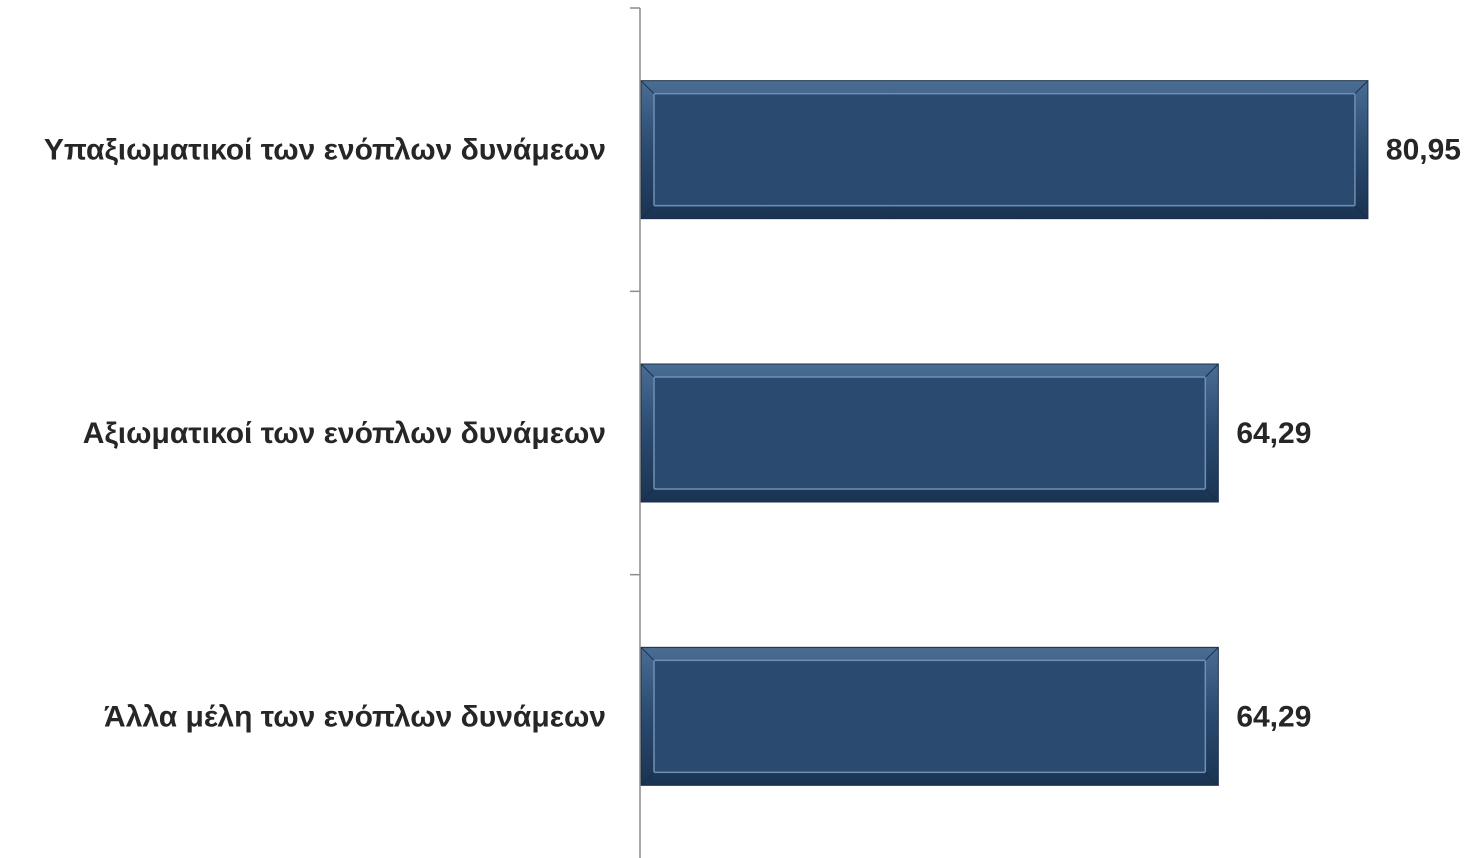  I want to click on category-axis, so click(635, 432).